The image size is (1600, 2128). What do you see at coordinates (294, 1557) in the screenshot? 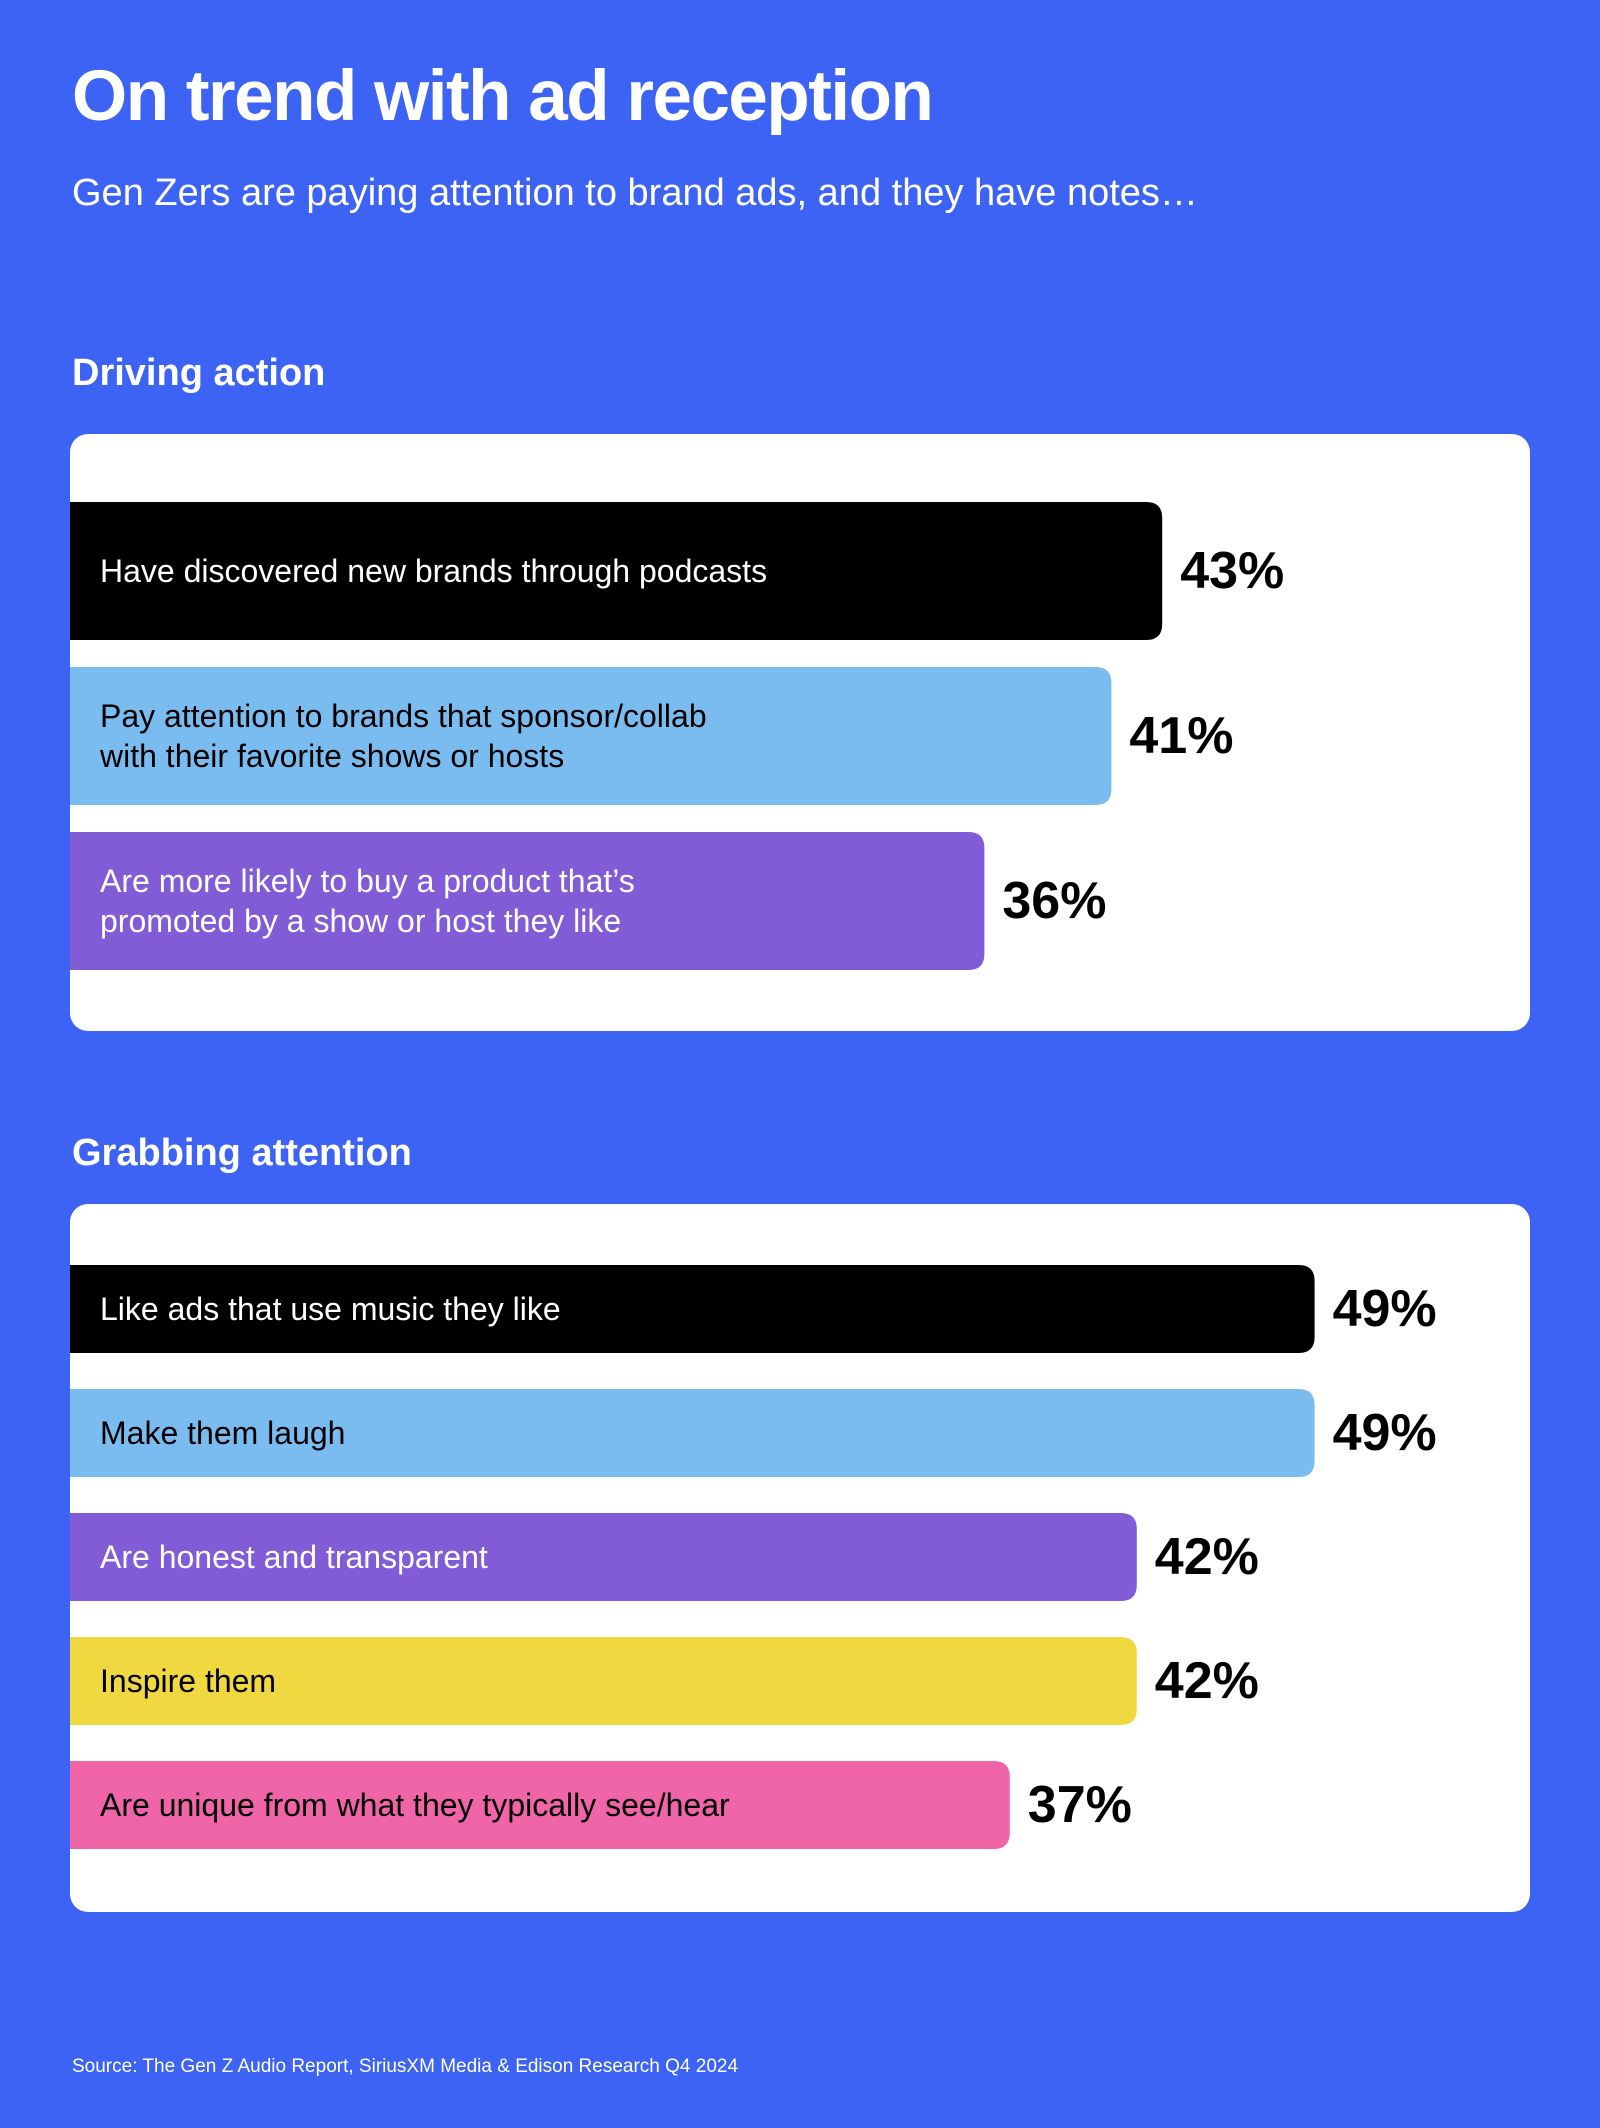
I see `bar-category-label: Are honest and transparent` at bounding box center [294, 1557].